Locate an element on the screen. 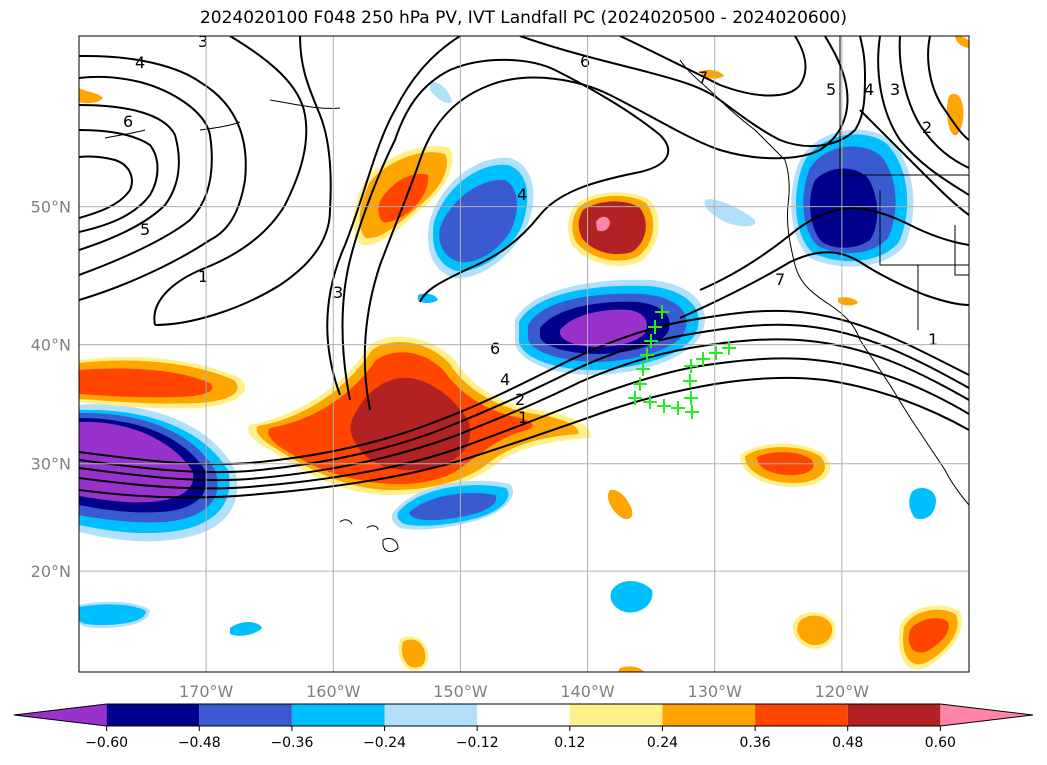  contour-label: 6 is located at coordinates (128, 121).